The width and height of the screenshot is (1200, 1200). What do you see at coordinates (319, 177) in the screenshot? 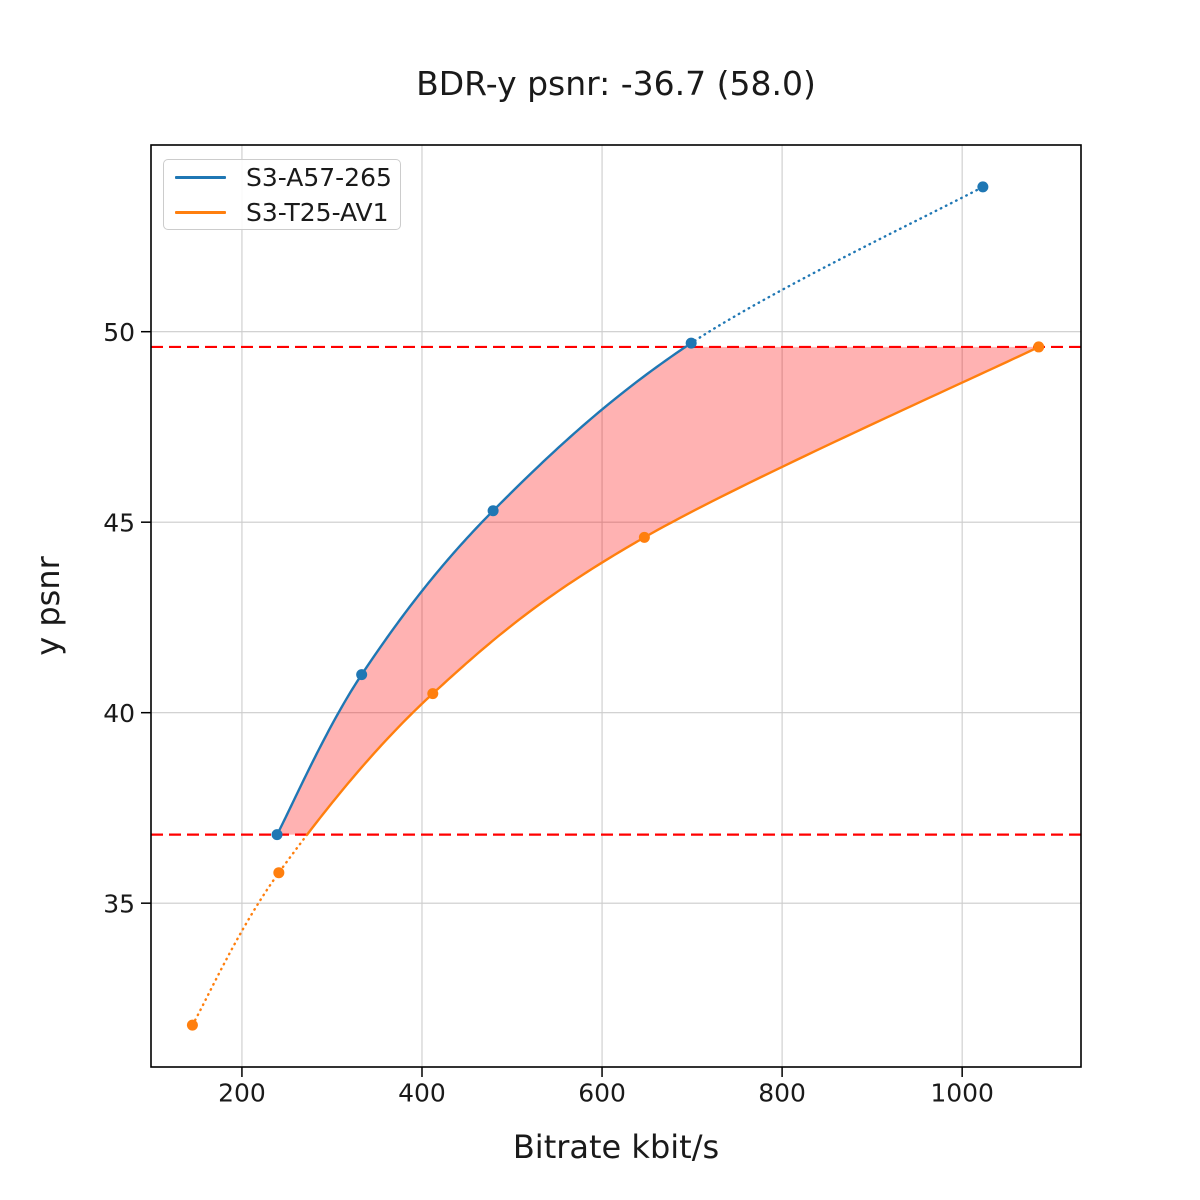
I see `legend-label: S3-A57-265` at bounding box center [319, 177].